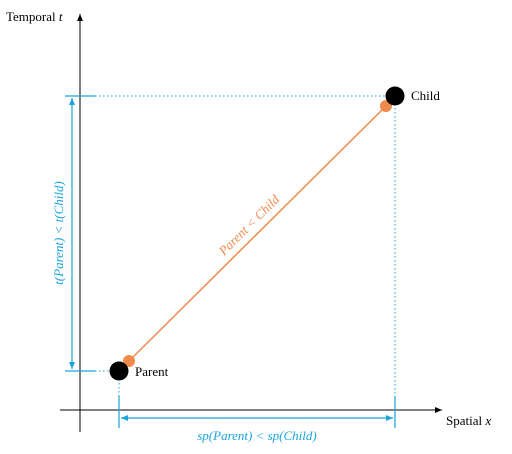 This screenshot has width=512, height=454. Describe the element at coordinates (487, 420) in the screenshot. I see `x-label-var: x` at that location.